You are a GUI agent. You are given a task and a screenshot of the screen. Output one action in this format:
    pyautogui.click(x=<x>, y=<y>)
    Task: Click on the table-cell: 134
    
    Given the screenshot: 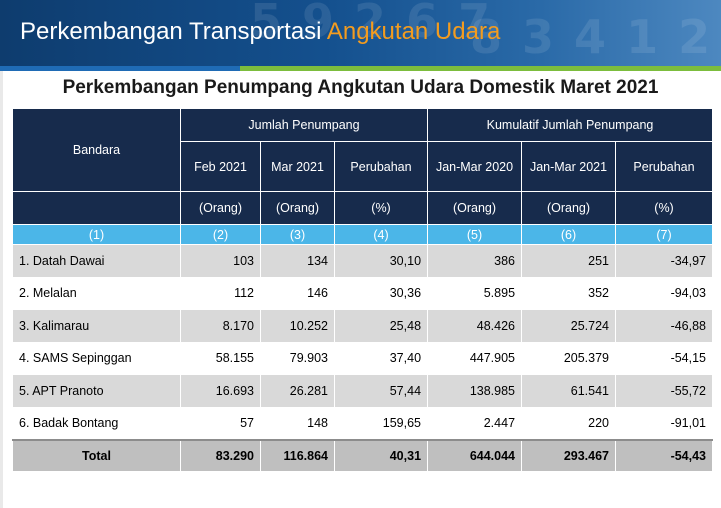 What is the action you would take?
    pyautogui.click(x=297, y=260)
    